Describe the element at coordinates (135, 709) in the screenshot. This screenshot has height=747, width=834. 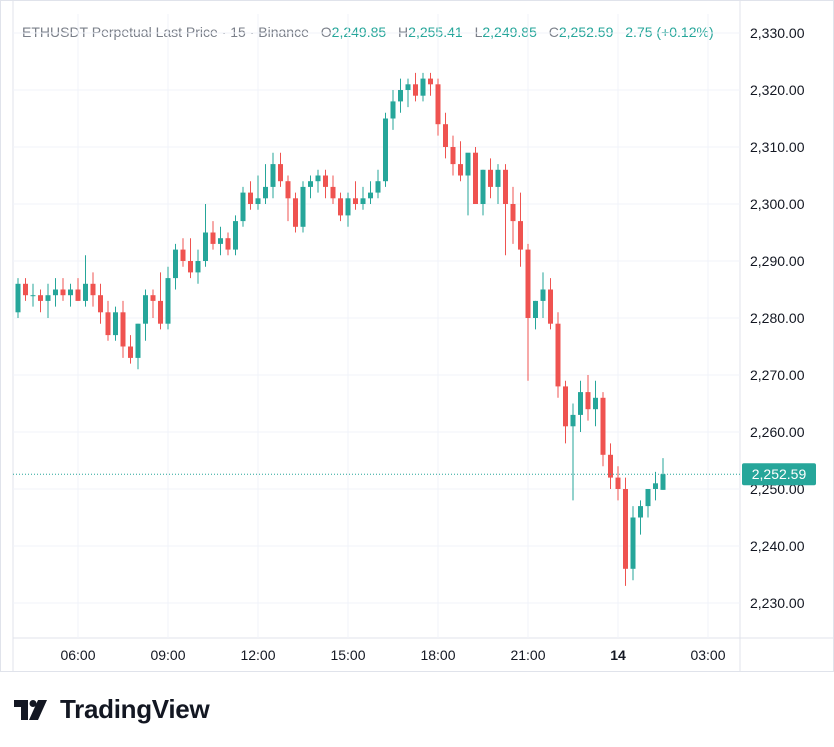
I see `brand-name: TradingView` at that location.